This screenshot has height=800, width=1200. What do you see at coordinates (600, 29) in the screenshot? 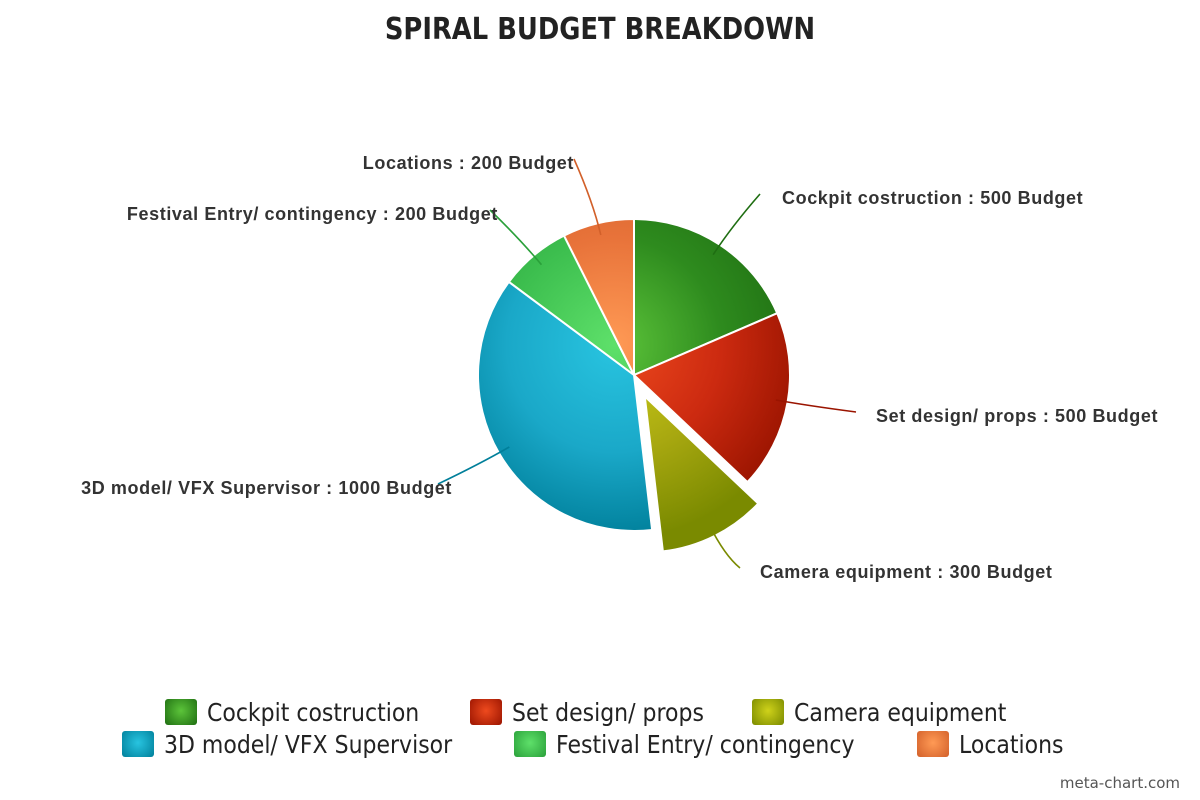
I see `chart-title: SPIRAL BUDGET BREAKDOWN` at bounding box center [600, 29].